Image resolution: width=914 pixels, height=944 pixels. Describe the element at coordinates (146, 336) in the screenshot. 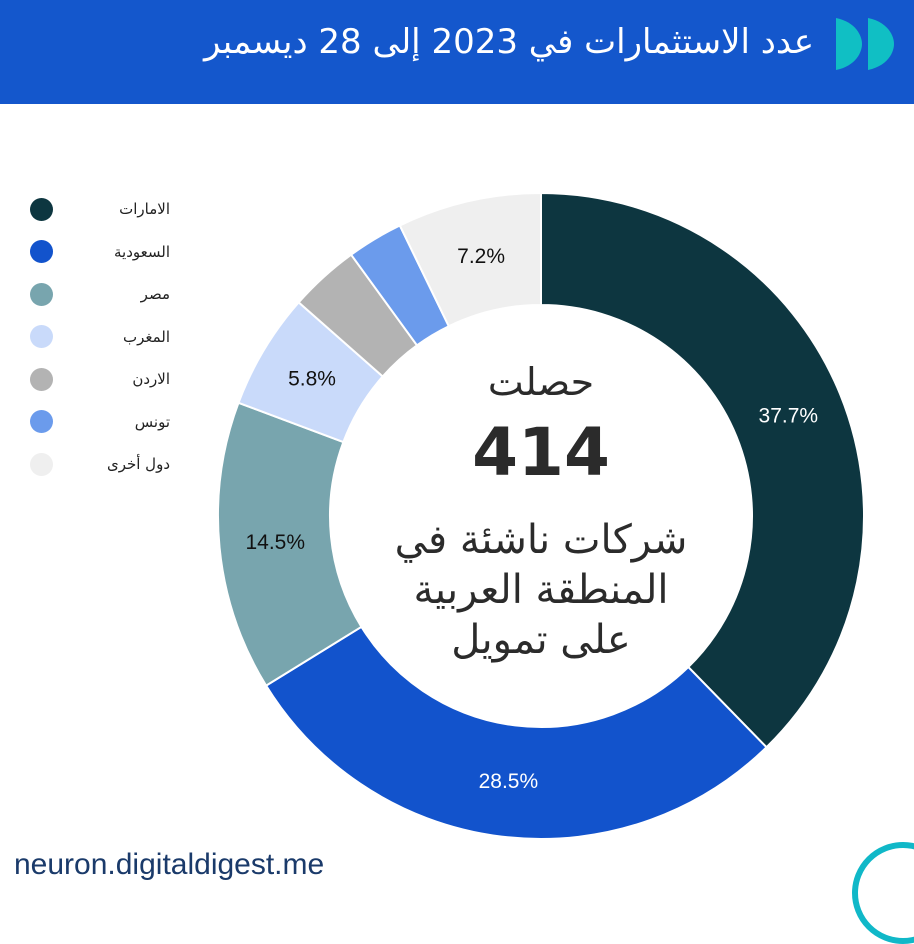

I see `legend-label: المغرب` at that location.